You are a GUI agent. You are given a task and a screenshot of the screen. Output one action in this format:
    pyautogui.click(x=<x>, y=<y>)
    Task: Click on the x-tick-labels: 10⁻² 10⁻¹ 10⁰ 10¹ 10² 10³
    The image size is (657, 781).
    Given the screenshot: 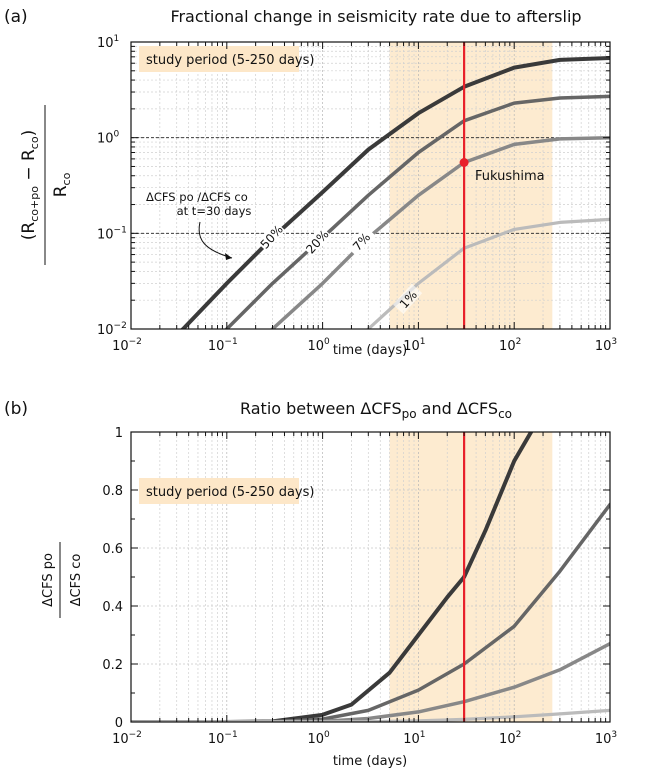 What is the action you would take?
    pyautogui.click(x=364, y=738)
    